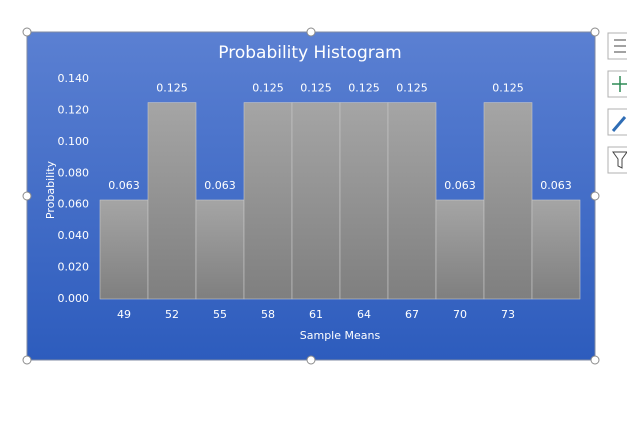 The image size is (627, 423). I want to click on x-tick-label: 61, so click(316, 314).